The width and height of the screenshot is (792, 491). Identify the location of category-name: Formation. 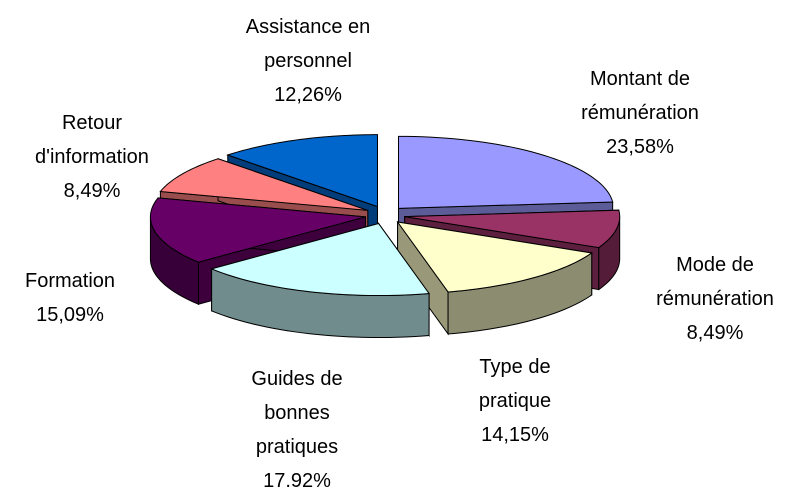
(70, 281).